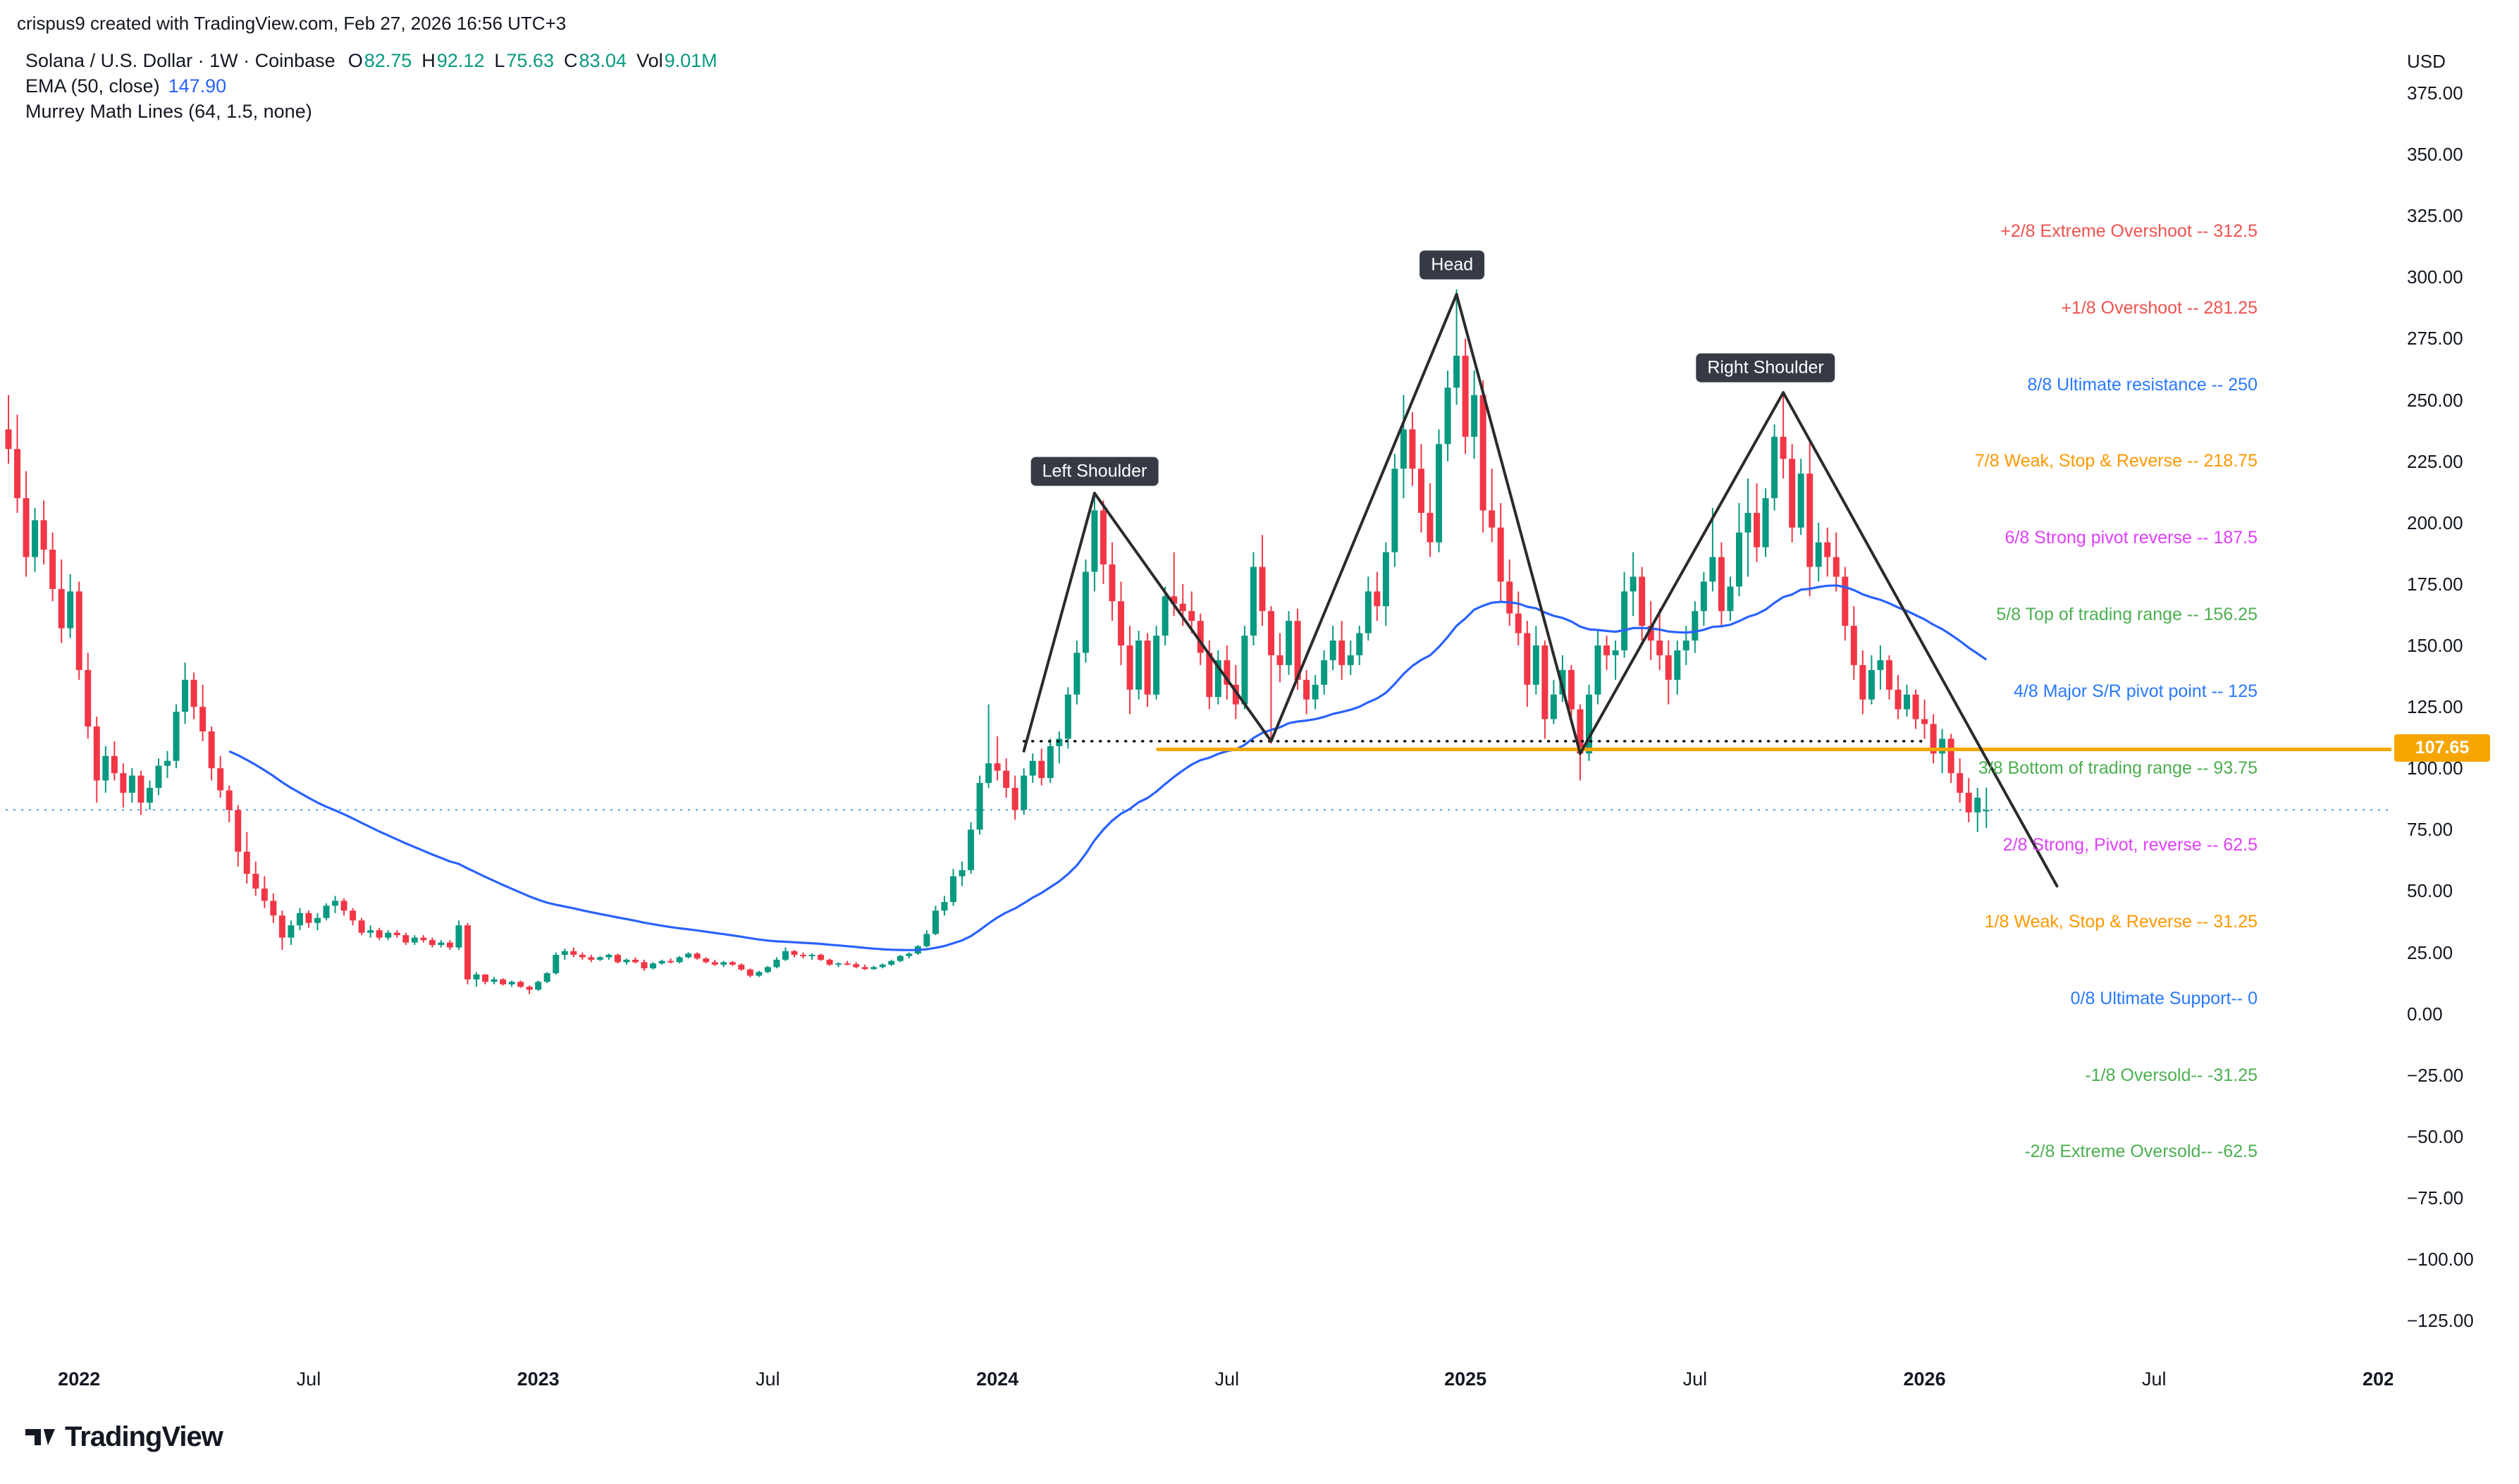 The image size is (2519, 1484). Describe the element at coordinates (1094, 471) in the screenshot. I see `pattern-label-left-shoulder: Left Shoulder` at that location.